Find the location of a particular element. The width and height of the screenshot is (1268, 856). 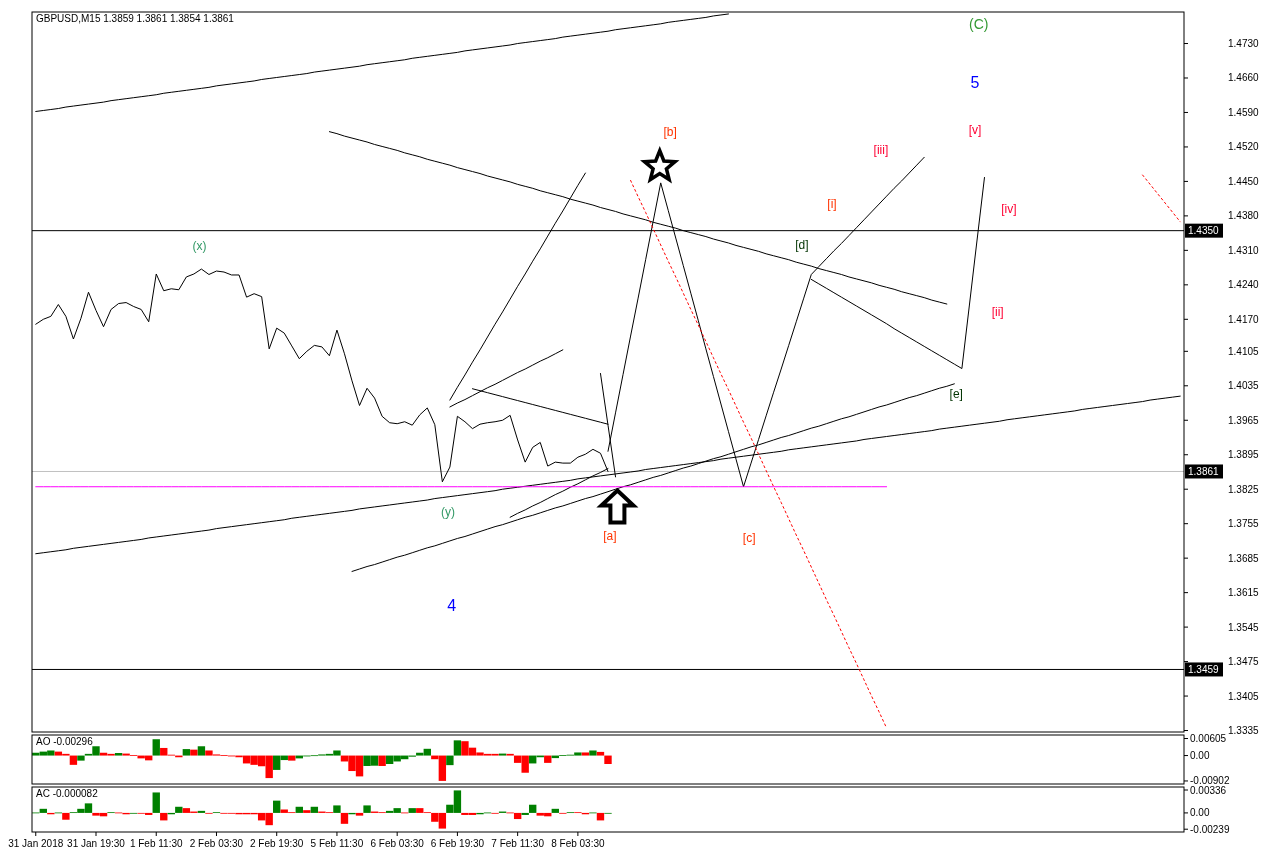

annotation: (y) is located at coordinates (448, 512).